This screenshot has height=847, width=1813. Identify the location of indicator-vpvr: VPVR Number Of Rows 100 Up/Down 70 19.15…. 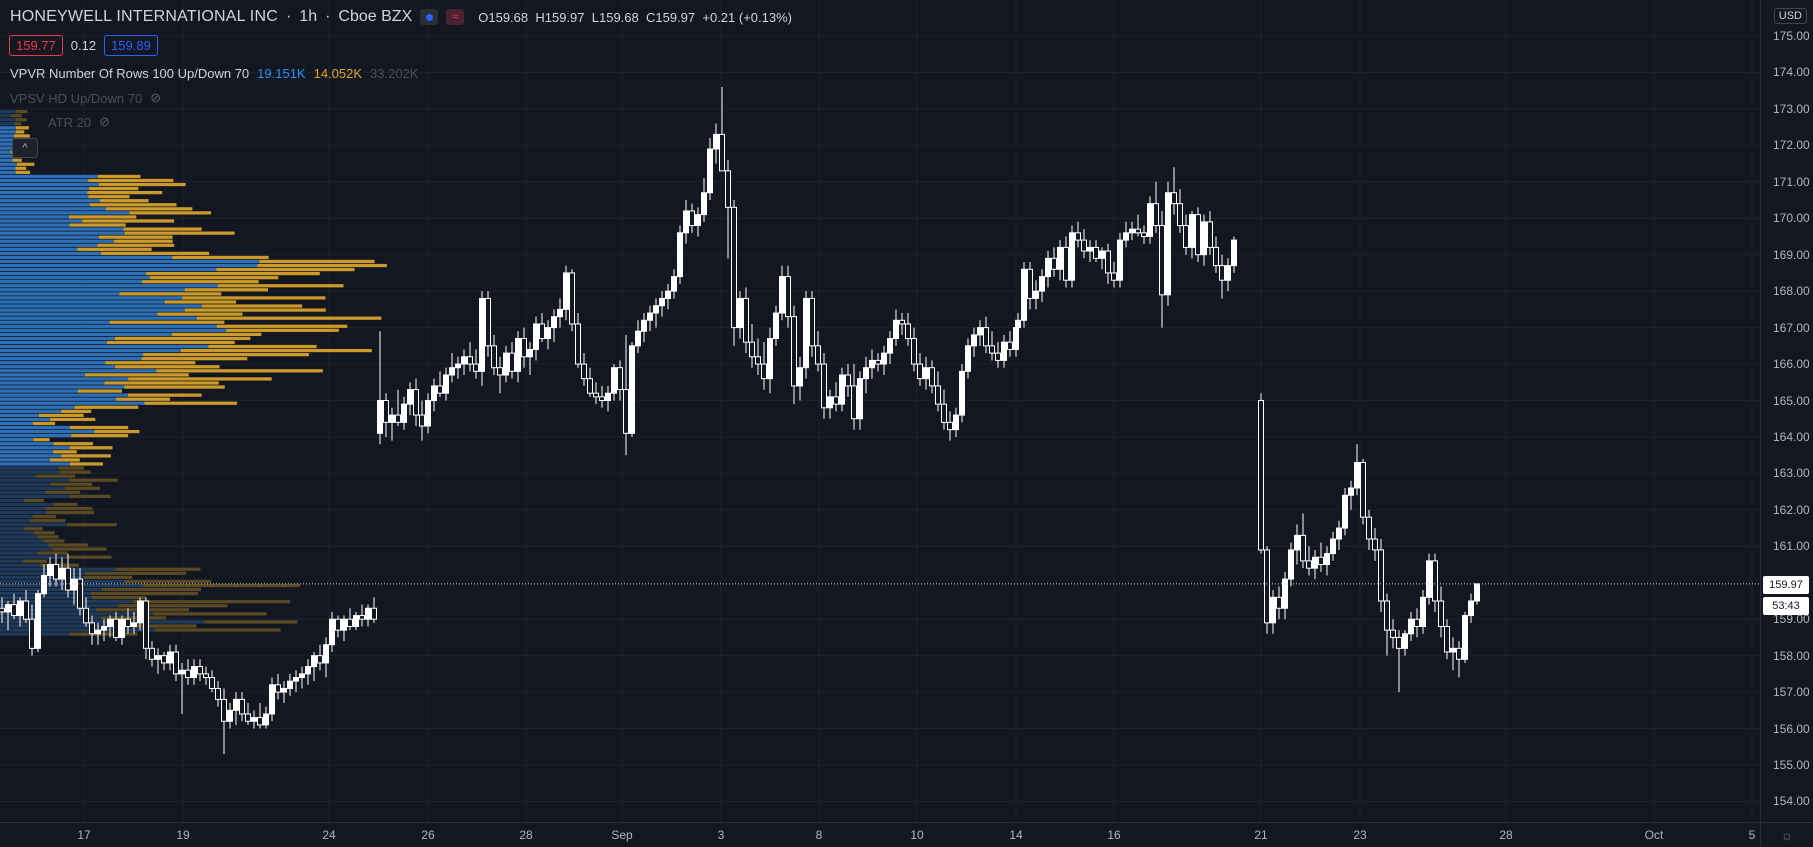
(214, 73).